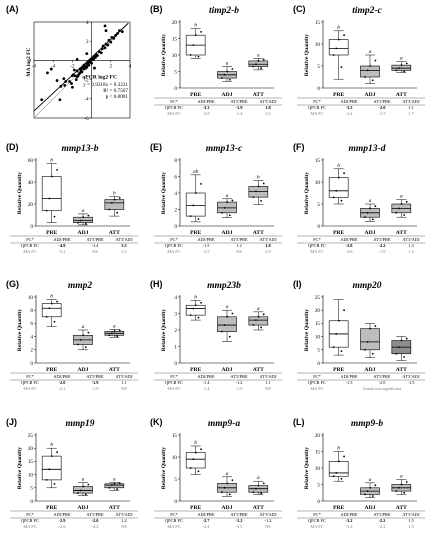 This screenshot has height=550, width=431. I want to click on y-tick-label: -6, so click(86, 119).